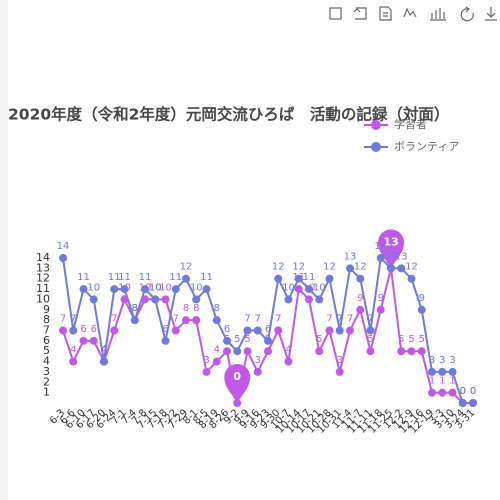 Image resolution: width=500 pixels, height=500 pixels. Describe the element at coordinates (438, 14) in the screenshot. I see `tool-bar` at that location.